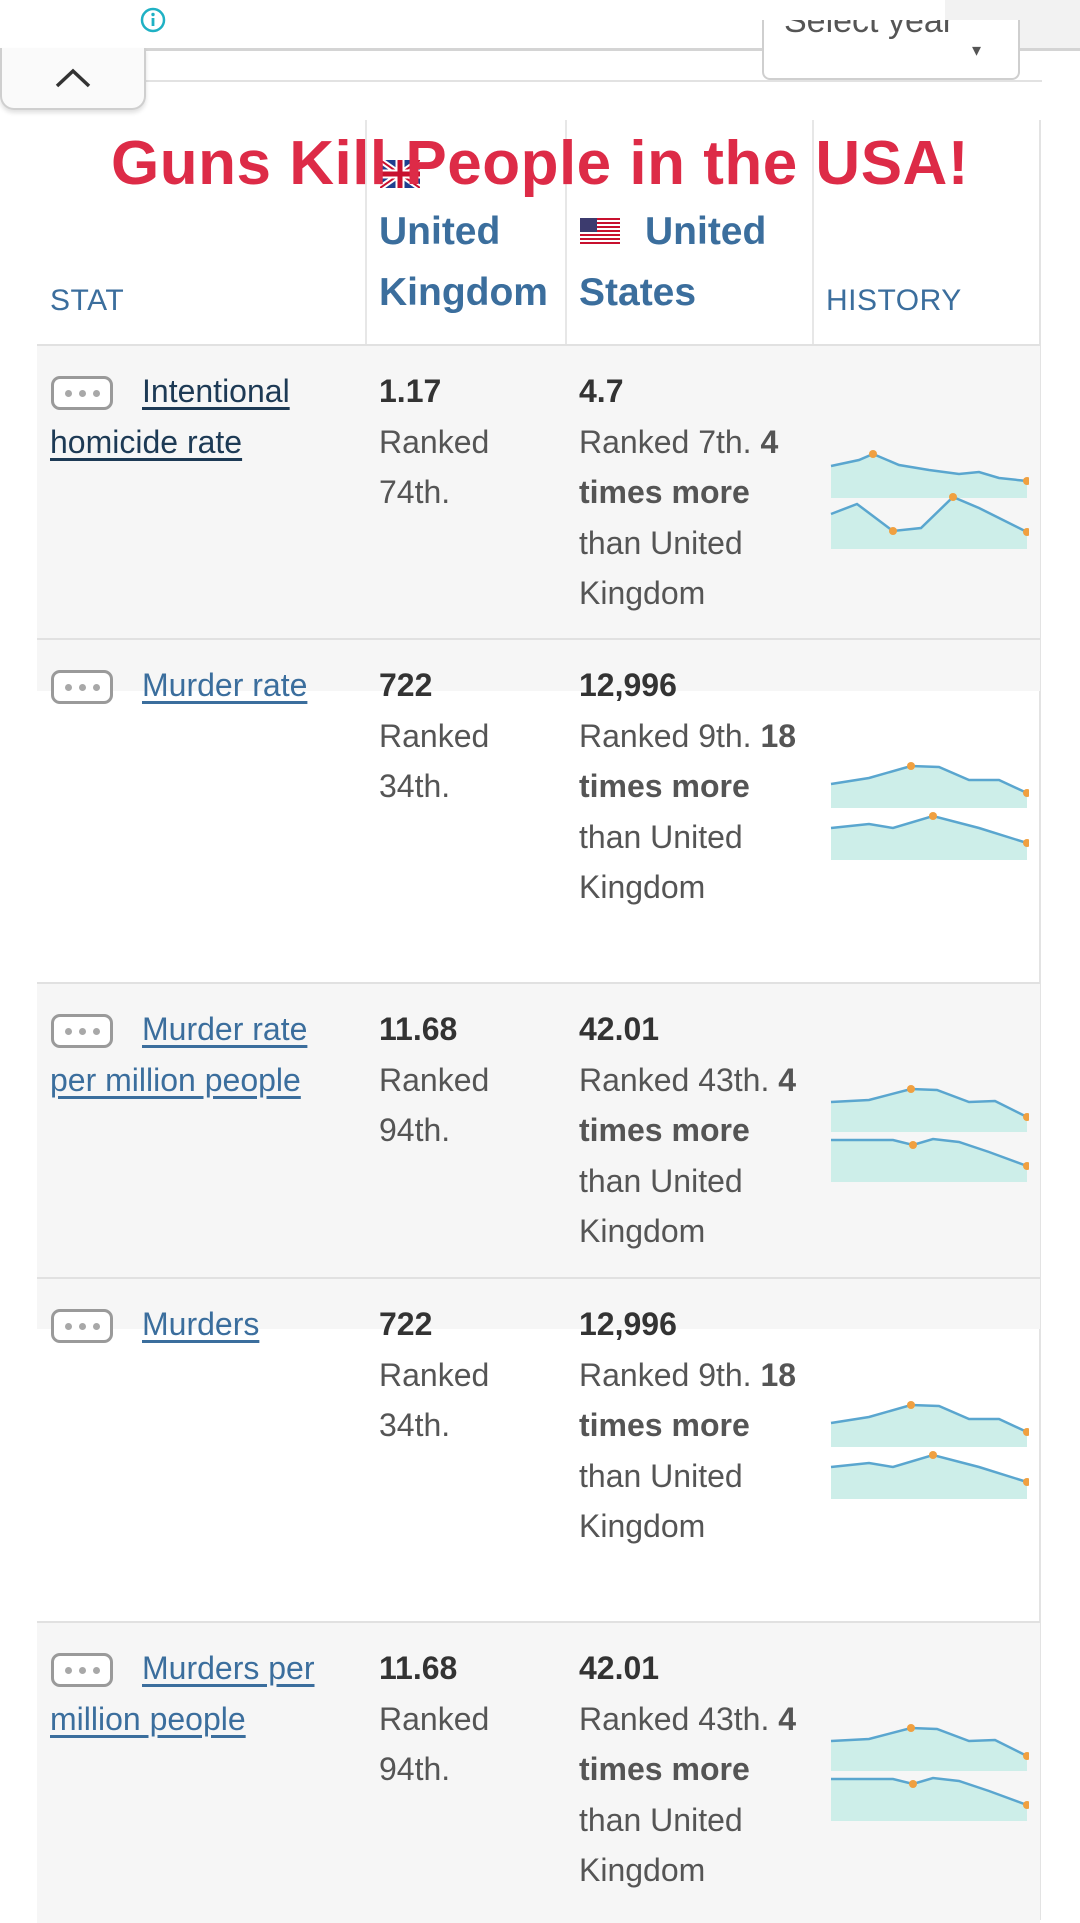  I want to click on country-name-line2: Kingdom, so click(463, 292).